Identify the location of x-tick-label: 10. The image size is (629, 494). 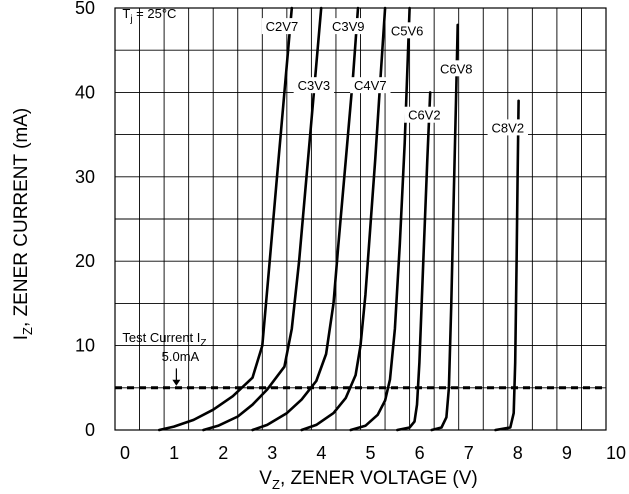
(616, 453).